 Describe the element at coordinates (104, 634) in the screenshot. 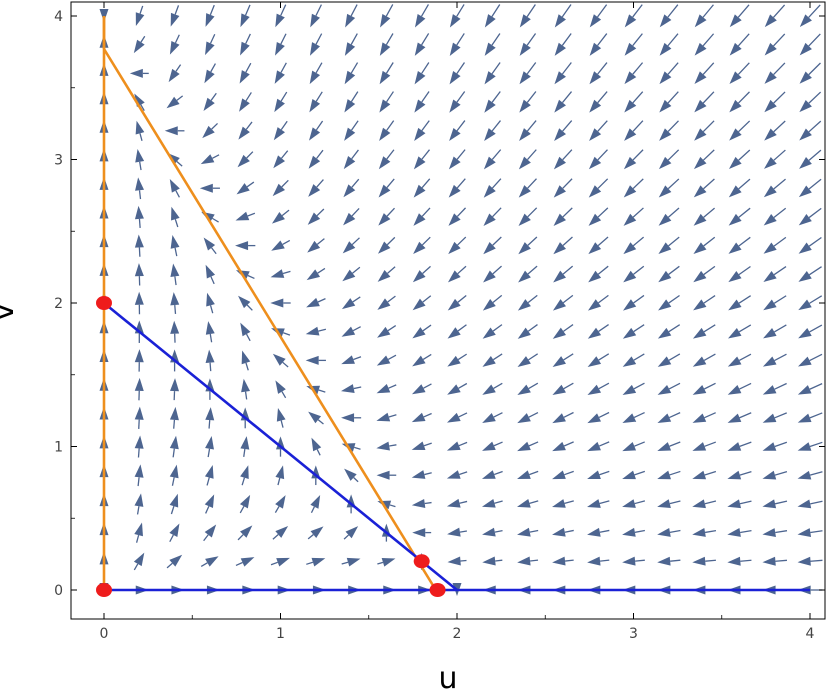

I see `x-tick-label: 0` at that location.